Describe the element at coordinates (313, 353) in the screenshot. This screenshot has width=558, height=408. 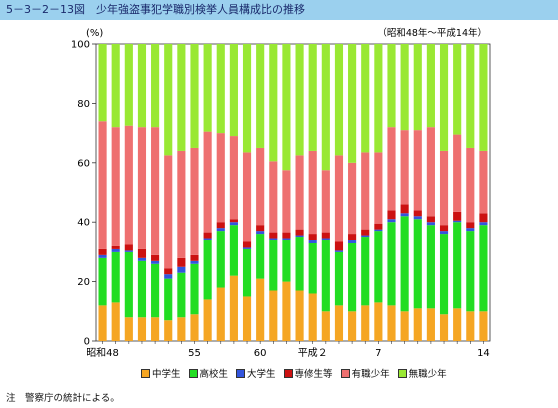
I see `x-tick-label: 平成２` at that location.